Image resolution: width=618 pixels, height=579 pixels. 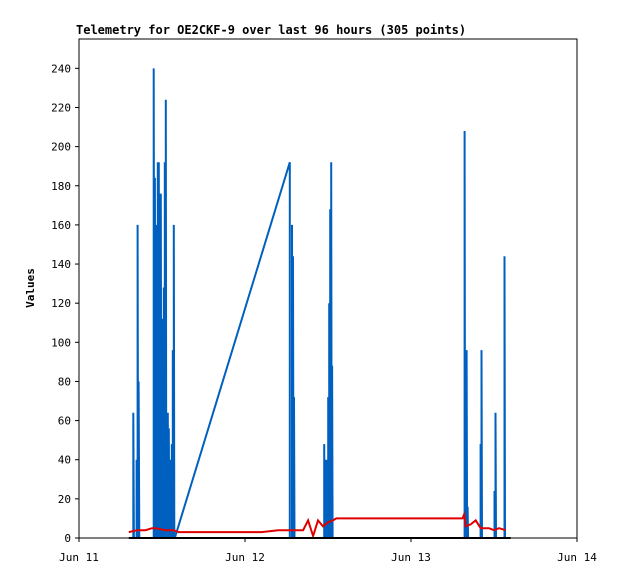 What do you see at coordinates (61, 107) in the screenshot?
I see `y-tick-label: 220` at bounding box center [61, 107].